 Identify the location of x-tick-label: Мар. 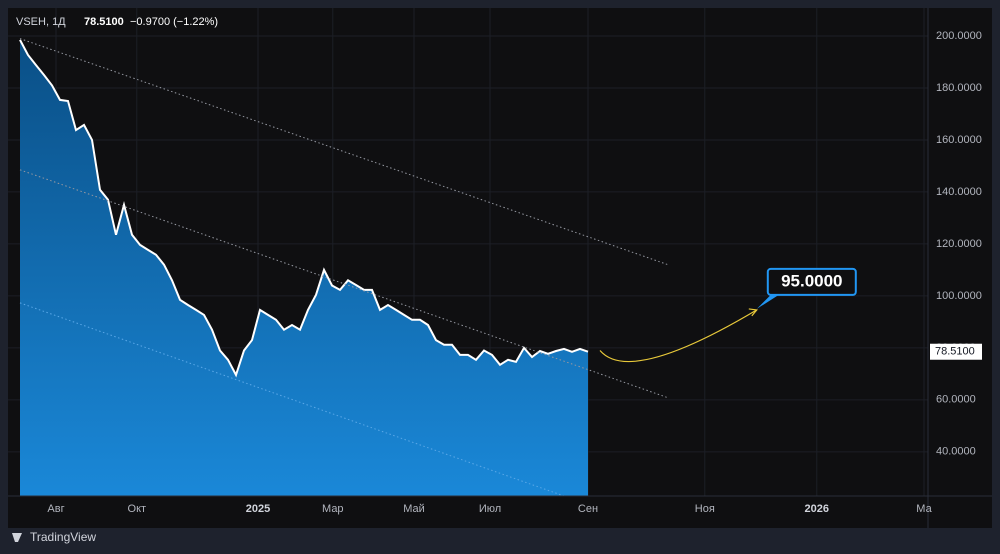
(333, 509).